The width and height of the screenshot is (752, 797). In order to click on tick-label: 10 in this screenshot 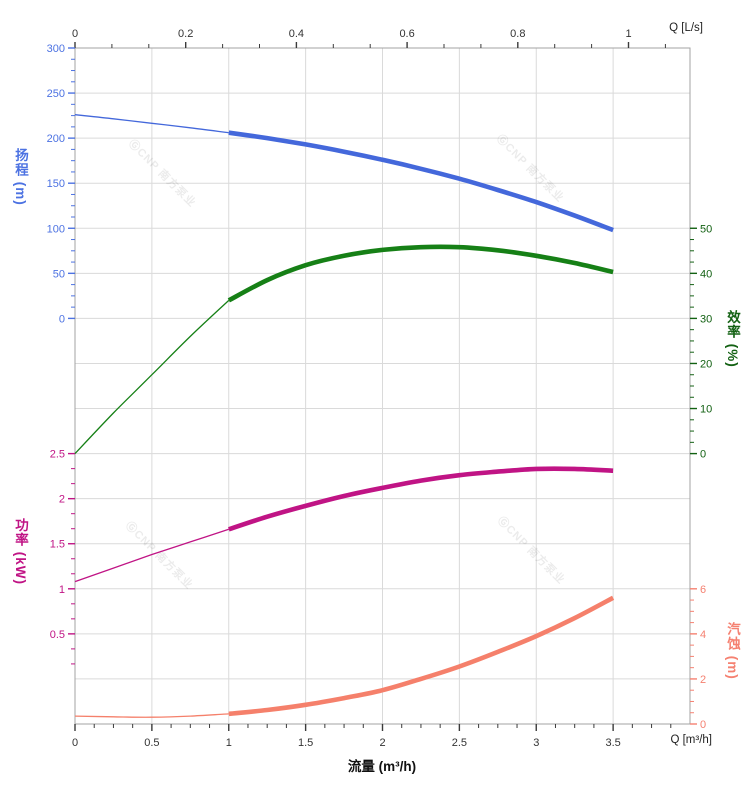, I will do `click(706, 410)`.